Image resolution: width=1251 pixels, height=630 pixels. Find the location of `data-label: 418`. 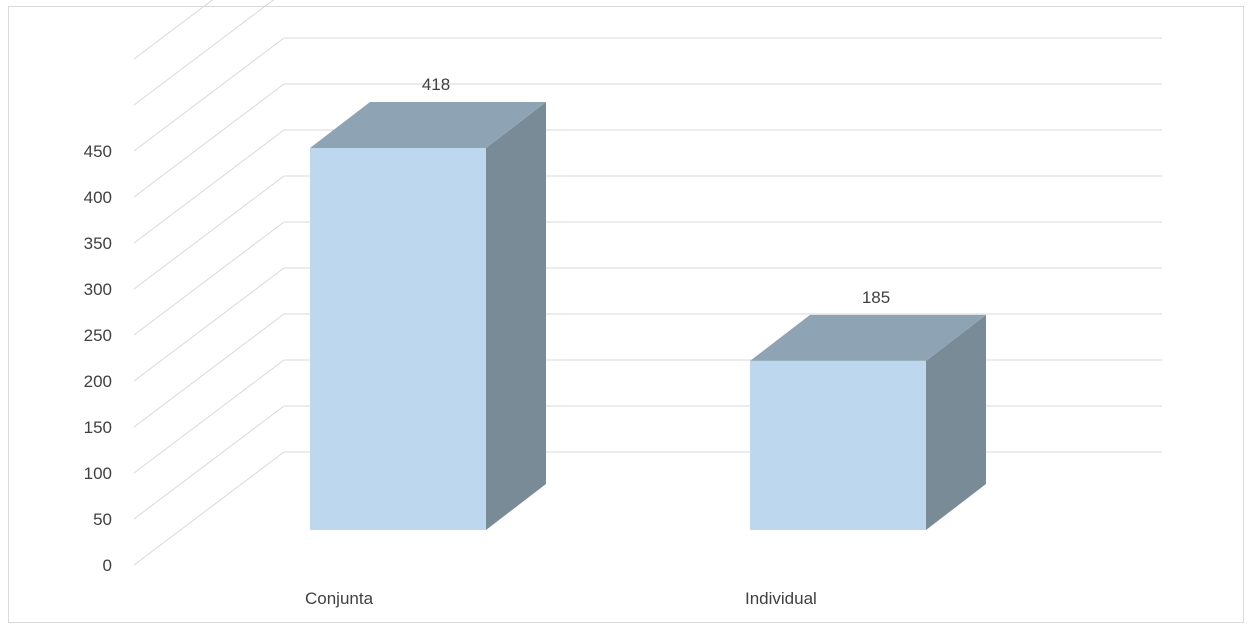

data-label: 418 is located at coordinates (436, 84).